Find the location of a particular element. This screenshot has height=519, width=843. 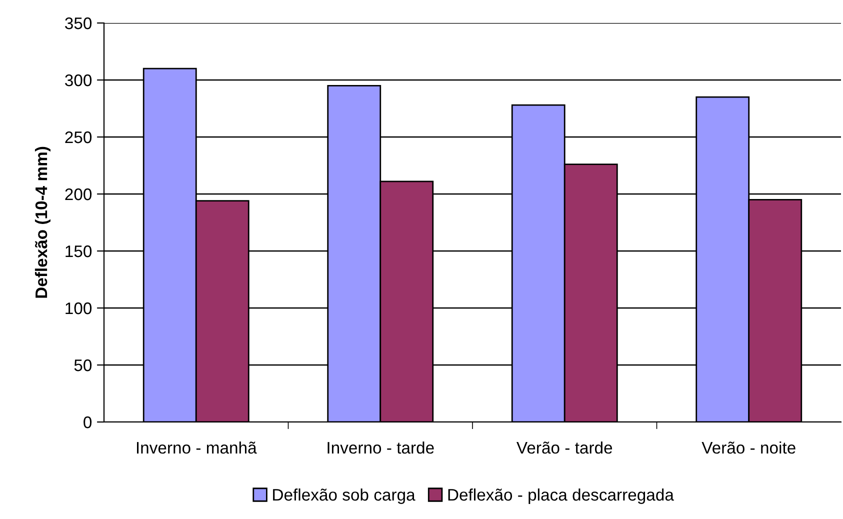

x-tick-label: Inverno - manhã is located at coordinates (196, 447).